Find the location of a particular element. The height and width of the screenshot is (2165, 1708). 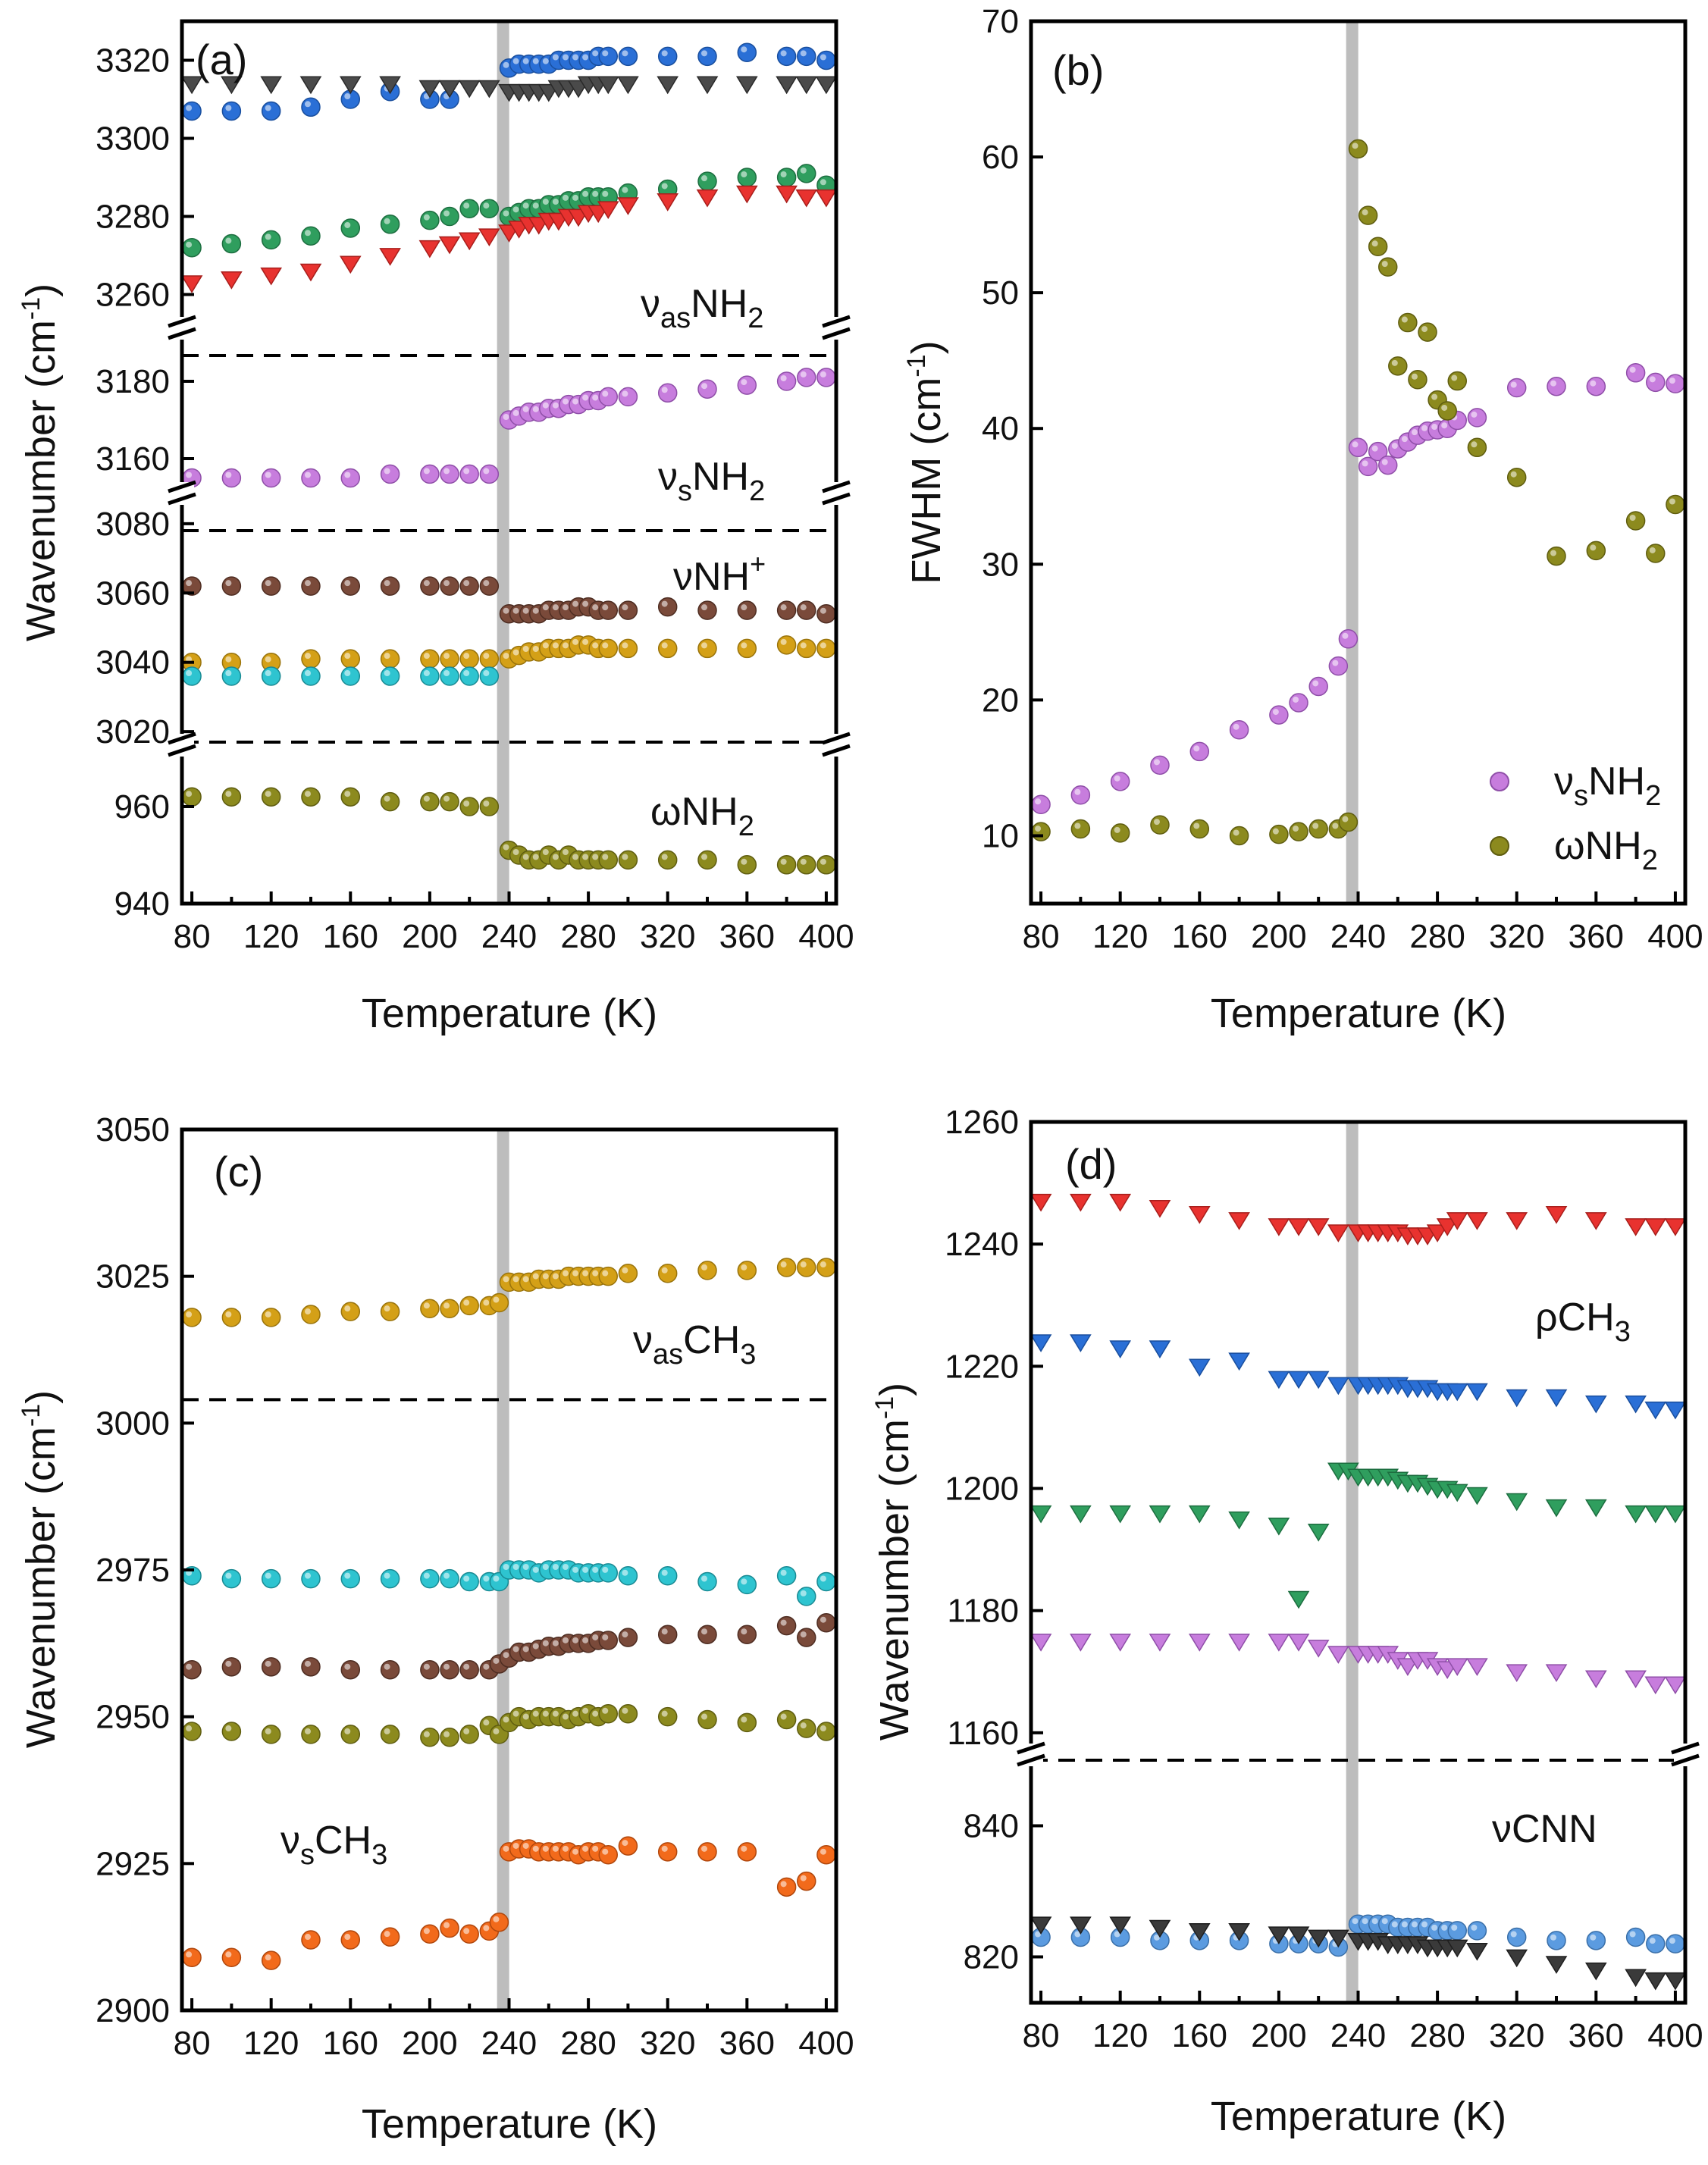

y-ticks-c: 2900 2925 2950 2975 3000 3025 3050 is located at coordinates (145, 1570).